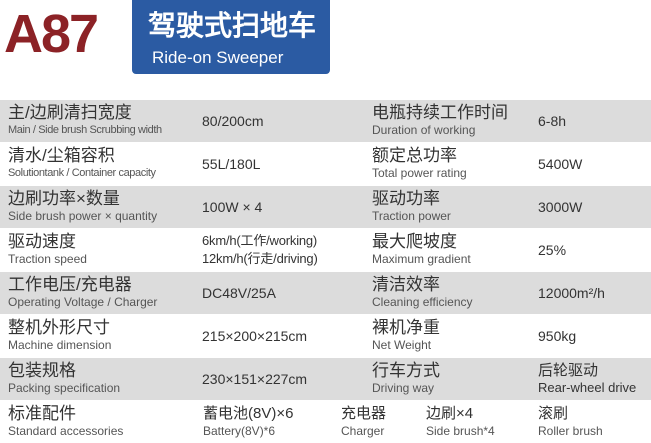 The width and height of the screenshot is (651, 443). Describe the element at coordinates (239, 431) in the screenshot. I see `accessory-en: Battery(8V)*6` at that location.